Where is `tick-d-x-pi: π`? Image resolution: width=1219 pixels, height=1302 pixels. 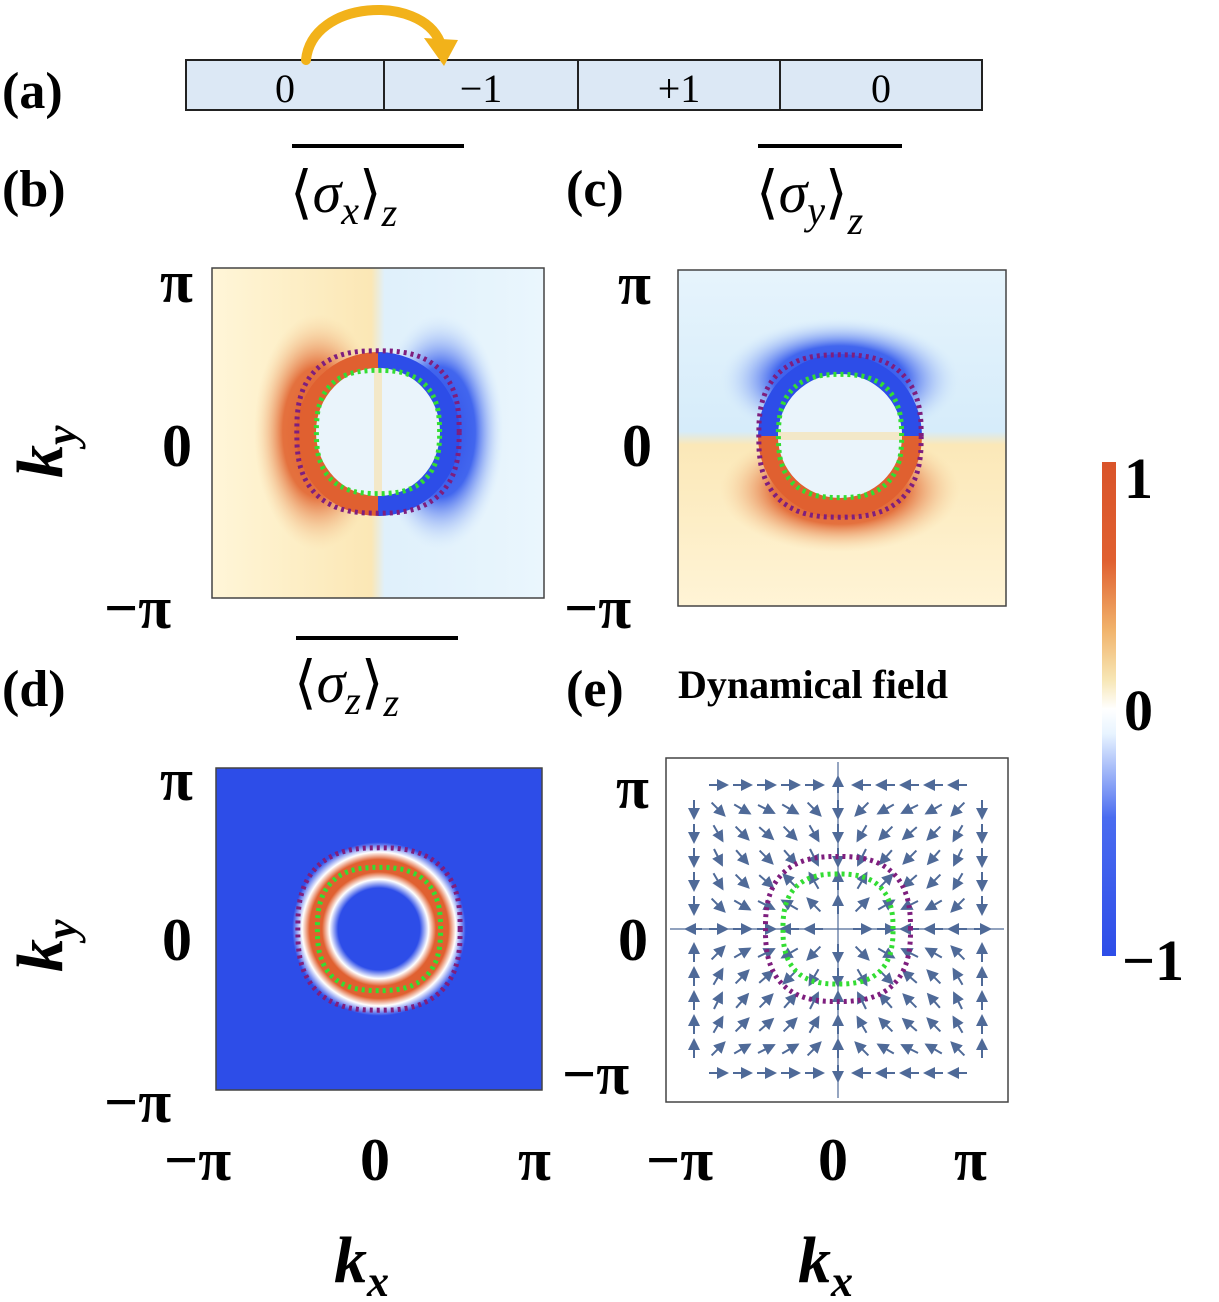 tick-d-x-pi: π is located at coordinates (534, 1160).